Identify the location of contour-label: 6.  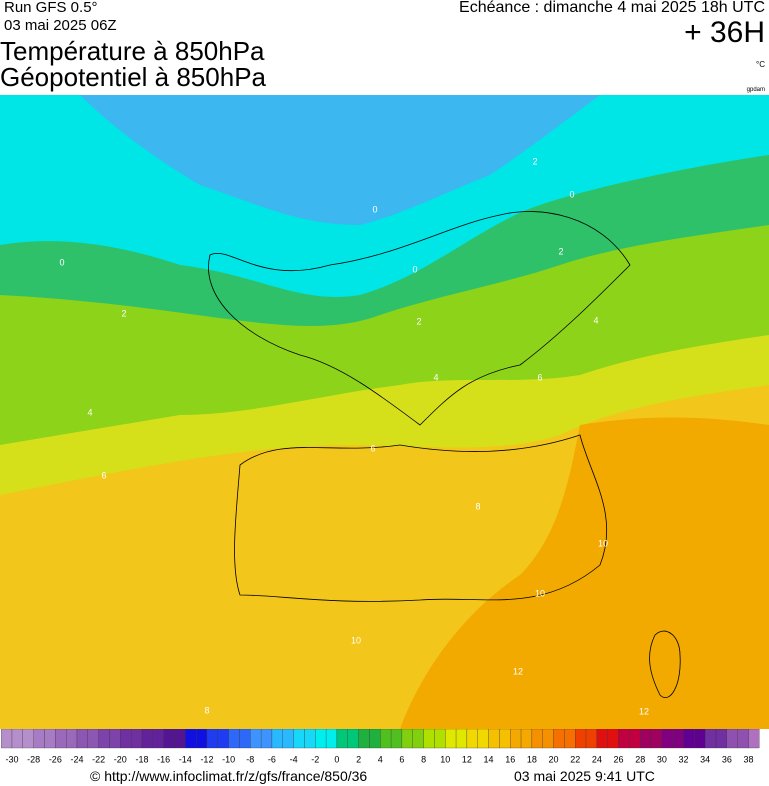
(103, 475).